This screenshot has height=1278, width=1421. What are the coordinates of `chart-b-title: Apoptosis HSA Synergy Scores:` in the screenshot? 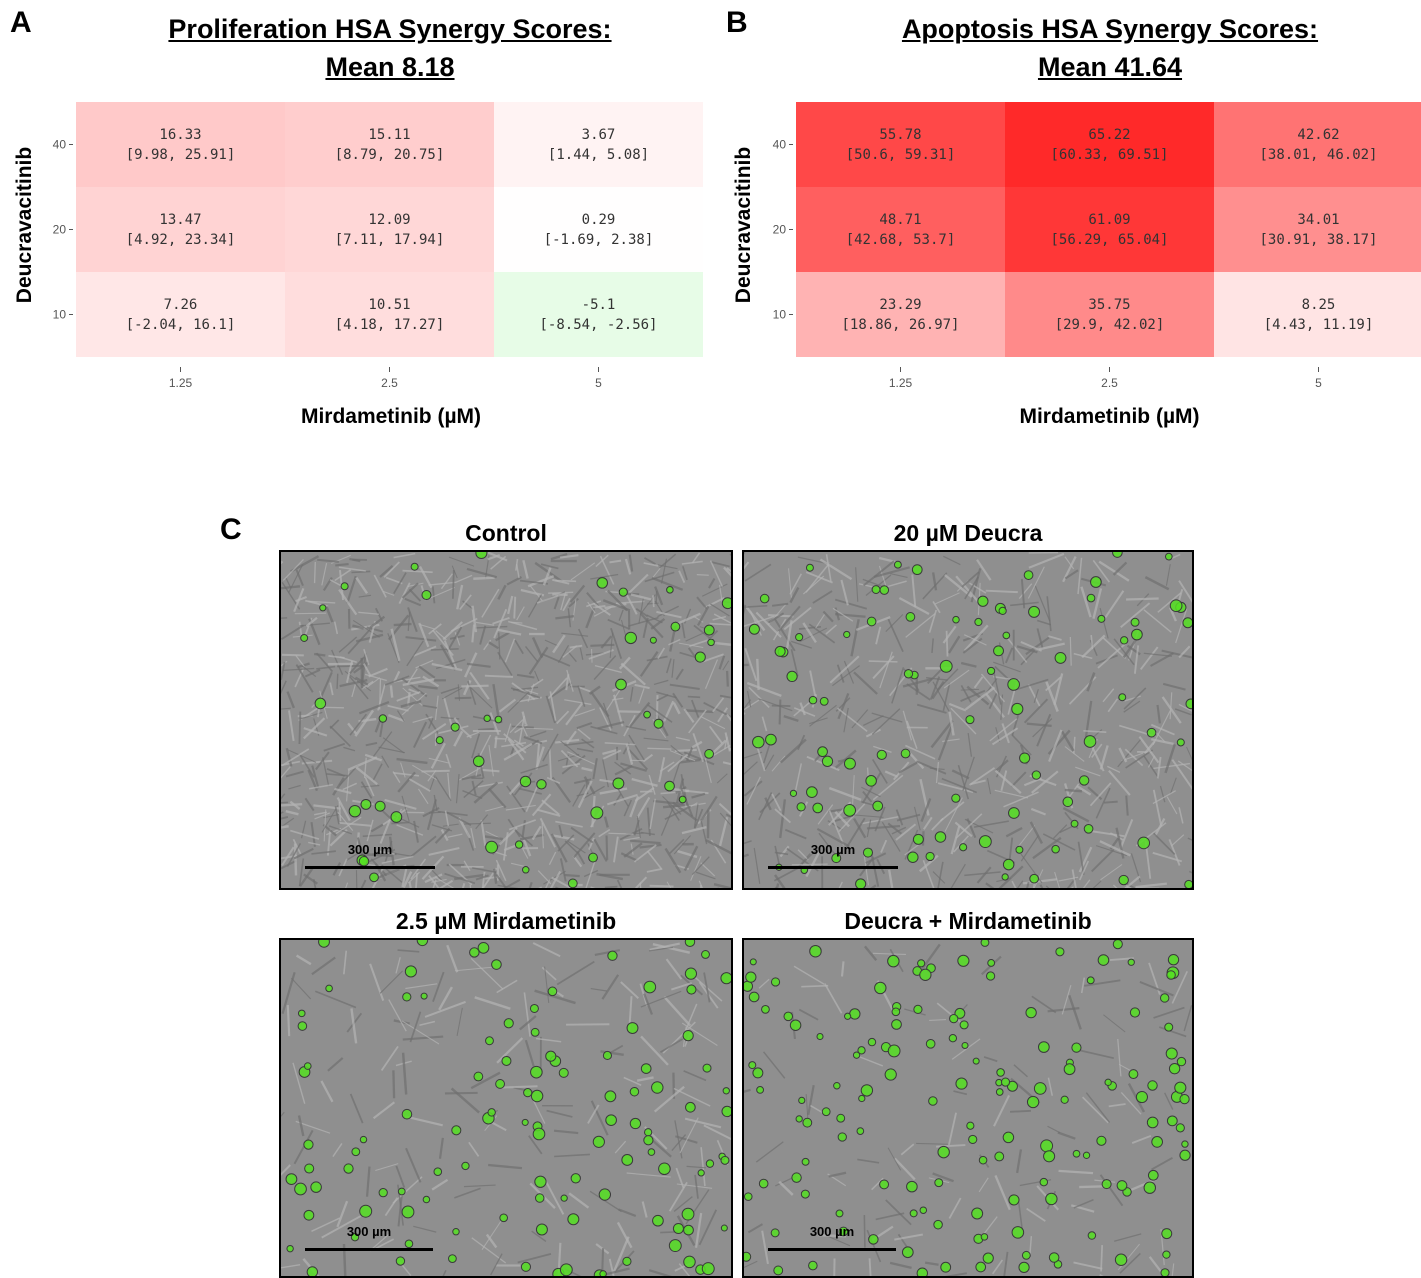 It's located at (1110, 29).